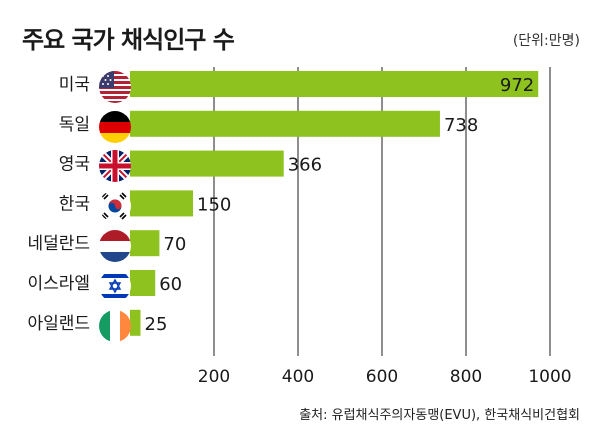 This screenshot has width=600, height=441. What do you see at coordinates (461, 125) in the screenshot?
I see `value-label: 738` at bounding box center [461, 125].